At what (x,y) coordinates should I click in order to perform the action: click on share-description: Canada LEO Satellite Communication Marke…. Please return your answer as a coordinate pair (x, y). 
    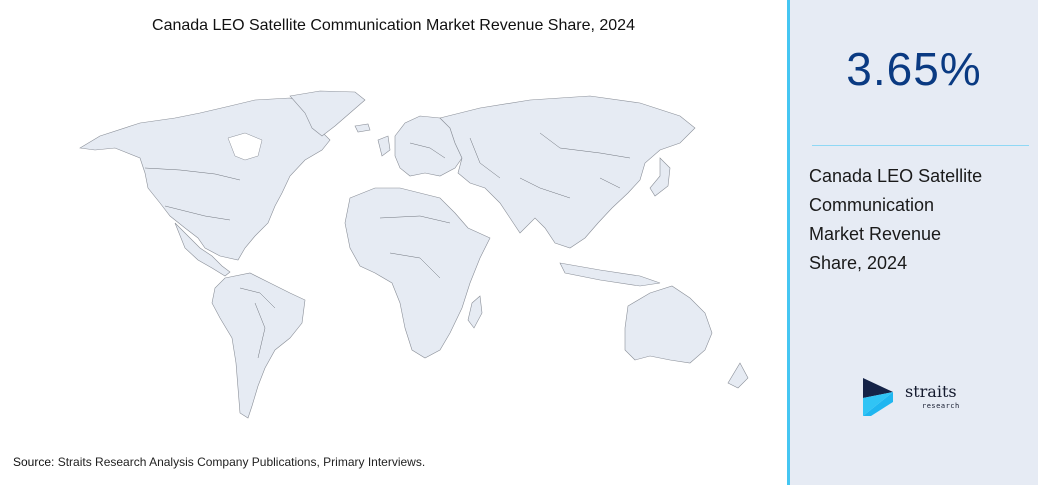
    Looking at the image, I should click on (919, 220).